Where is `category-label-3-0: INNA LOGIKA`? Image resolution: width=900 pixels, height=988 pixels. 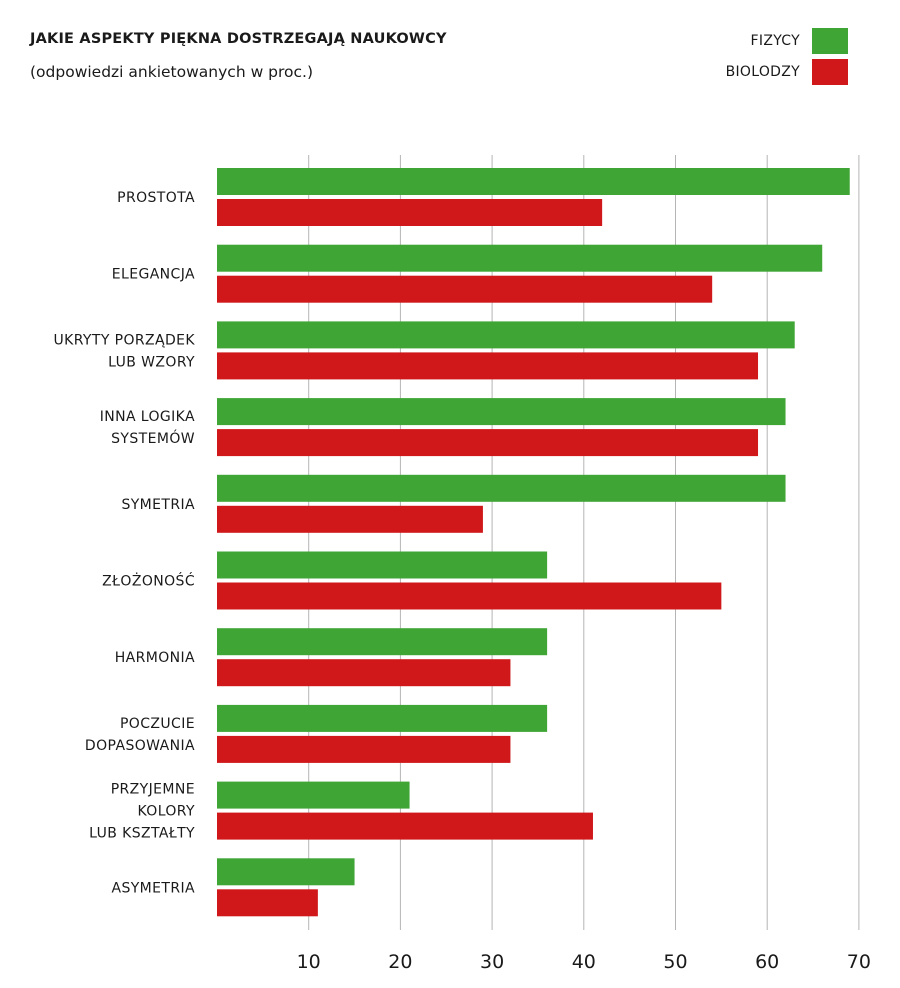
category-label-3-0: INNA LOGIKA is located at coordinates (147, 417).